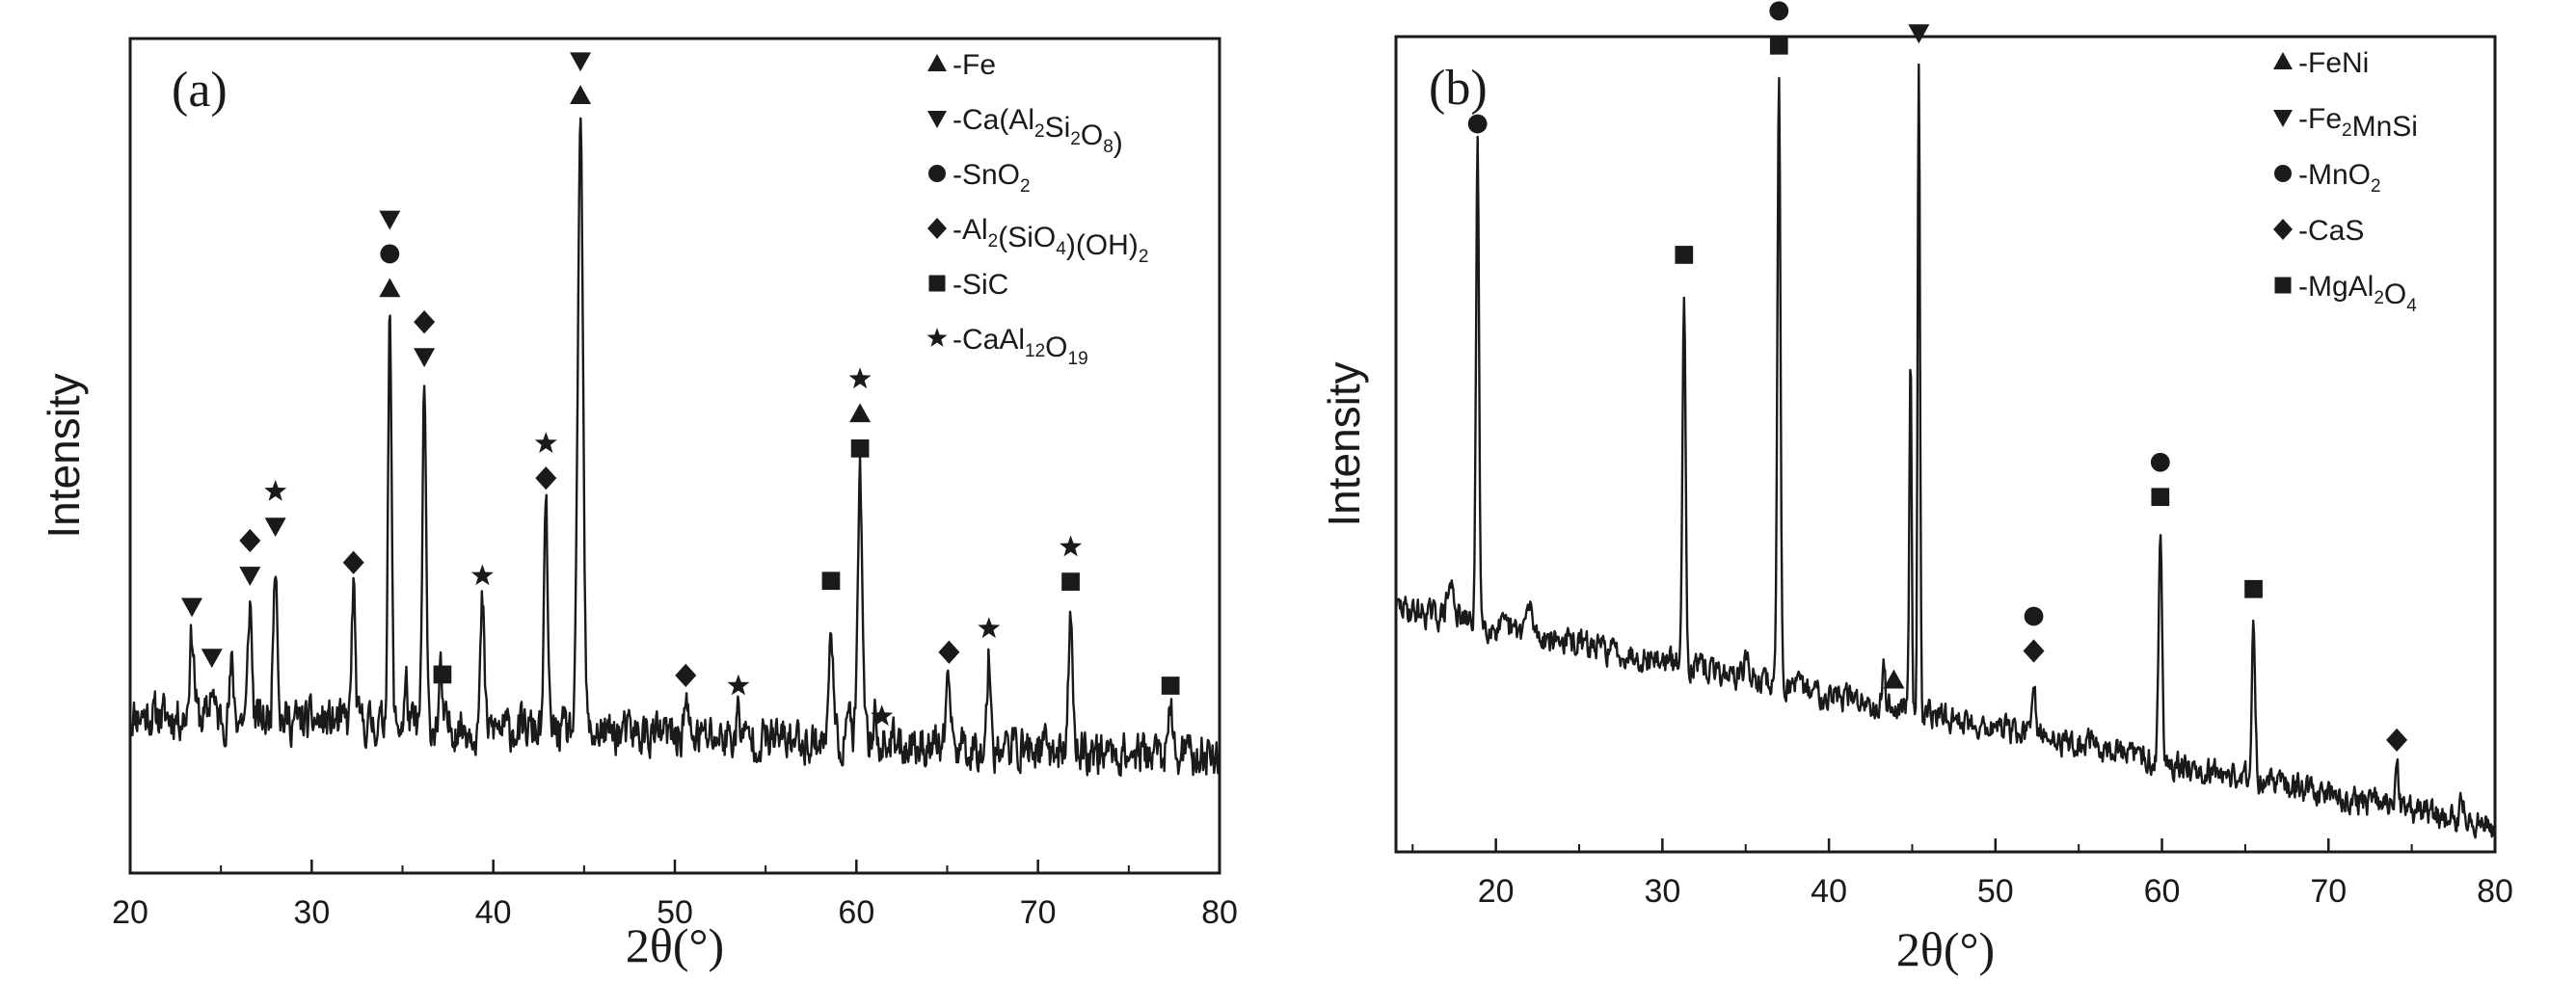 Image resolution: width=2576 pixels, height=1008 pixels. I want to click on panel-a-legend-item: -Ca(Al2Si2O8), so click(1025, 132).